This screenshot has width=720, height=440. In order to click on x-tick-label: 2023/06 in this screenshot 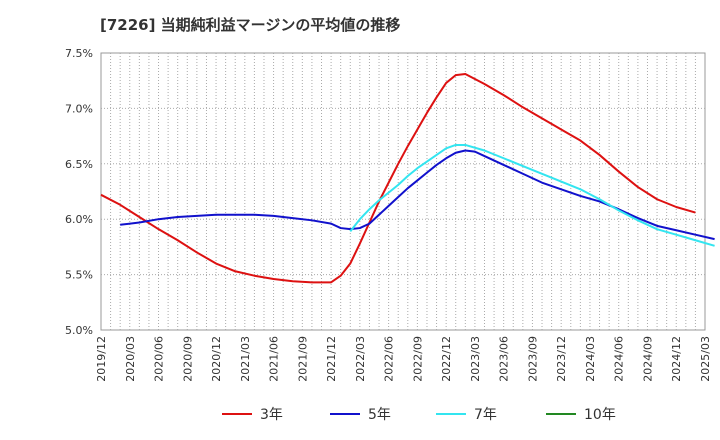, I will do `click(504, 359)`.